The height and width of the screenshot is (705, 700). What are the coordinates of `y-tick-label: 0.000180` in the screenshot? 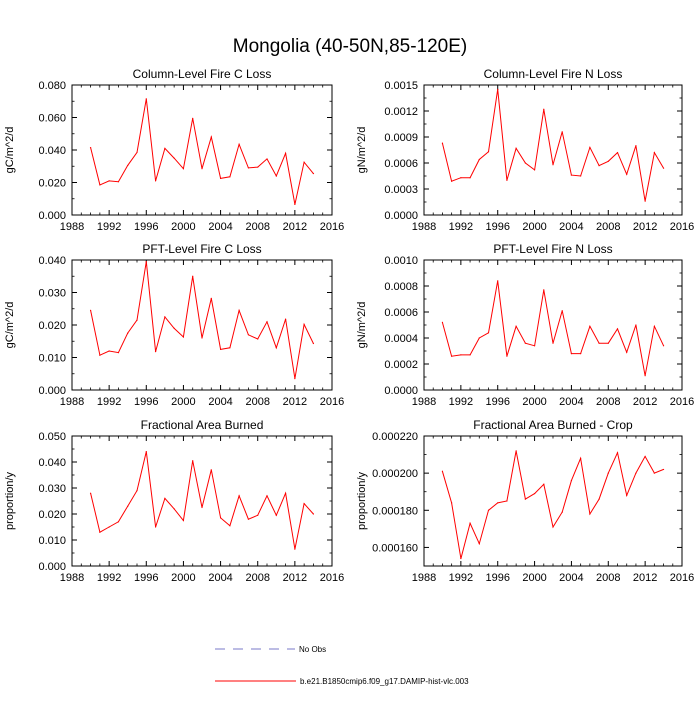 It's located at (395, 511).